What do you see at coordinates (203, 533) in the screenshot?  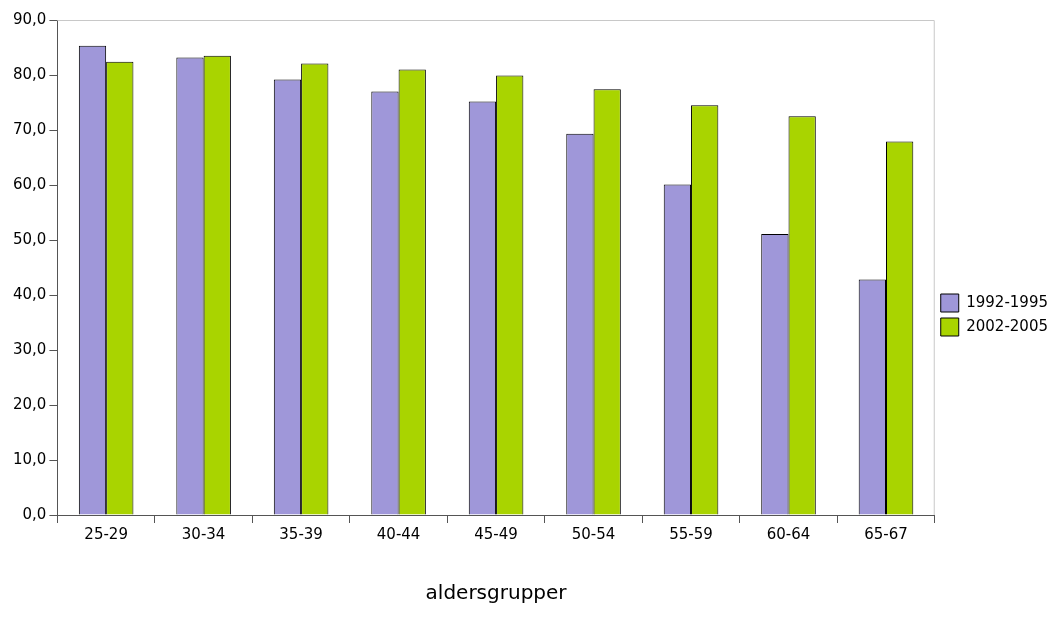 I see `x-tick-label: 30-34` at bounding box center [203, 533].